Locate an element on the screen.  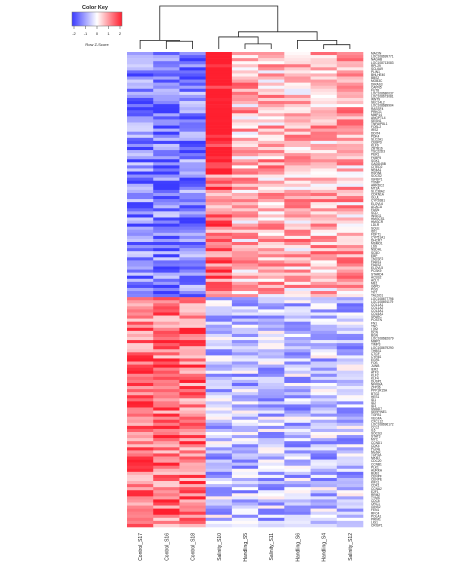
row-label: MACIN is located at coordinates (376, 54).